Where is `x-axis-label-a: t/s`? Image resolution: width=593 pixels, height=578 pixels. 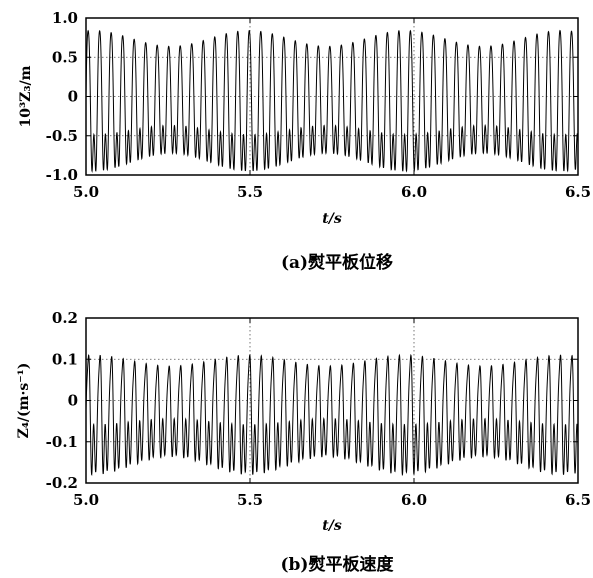
x-axis-label-a: t/s is located at coordinates (332, 219).